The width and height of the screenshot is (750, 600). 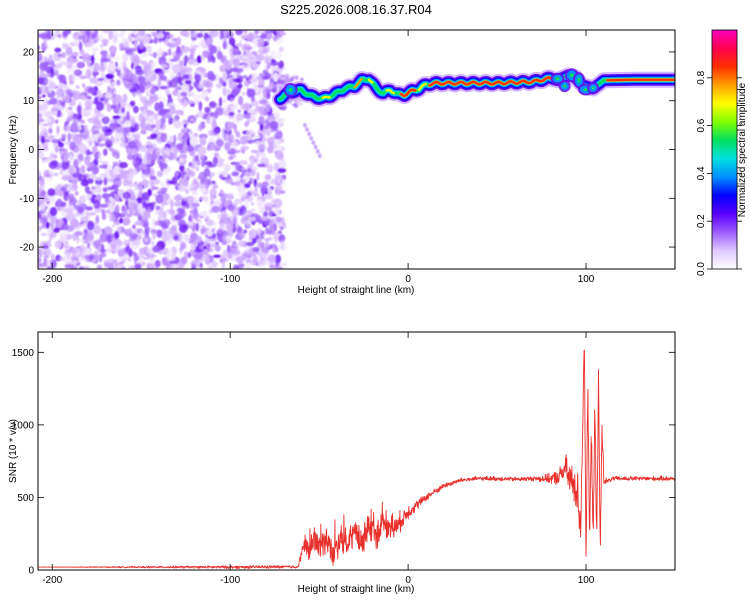 What do you see at coordinates (571, 75) in the screenshot?
I see `signal-blob` at bounding box center [571, 75].